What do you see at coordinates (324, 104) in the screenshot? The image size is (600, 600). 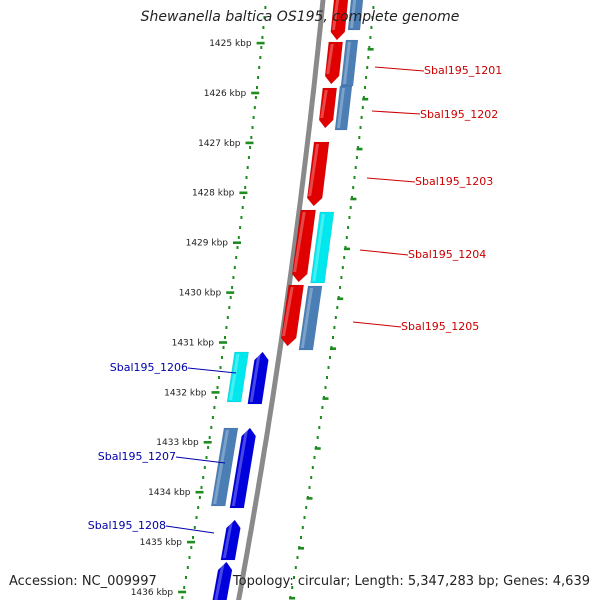 I see `gene-sbal195-1202-arrow-shine` at bounding box center [324, 104].